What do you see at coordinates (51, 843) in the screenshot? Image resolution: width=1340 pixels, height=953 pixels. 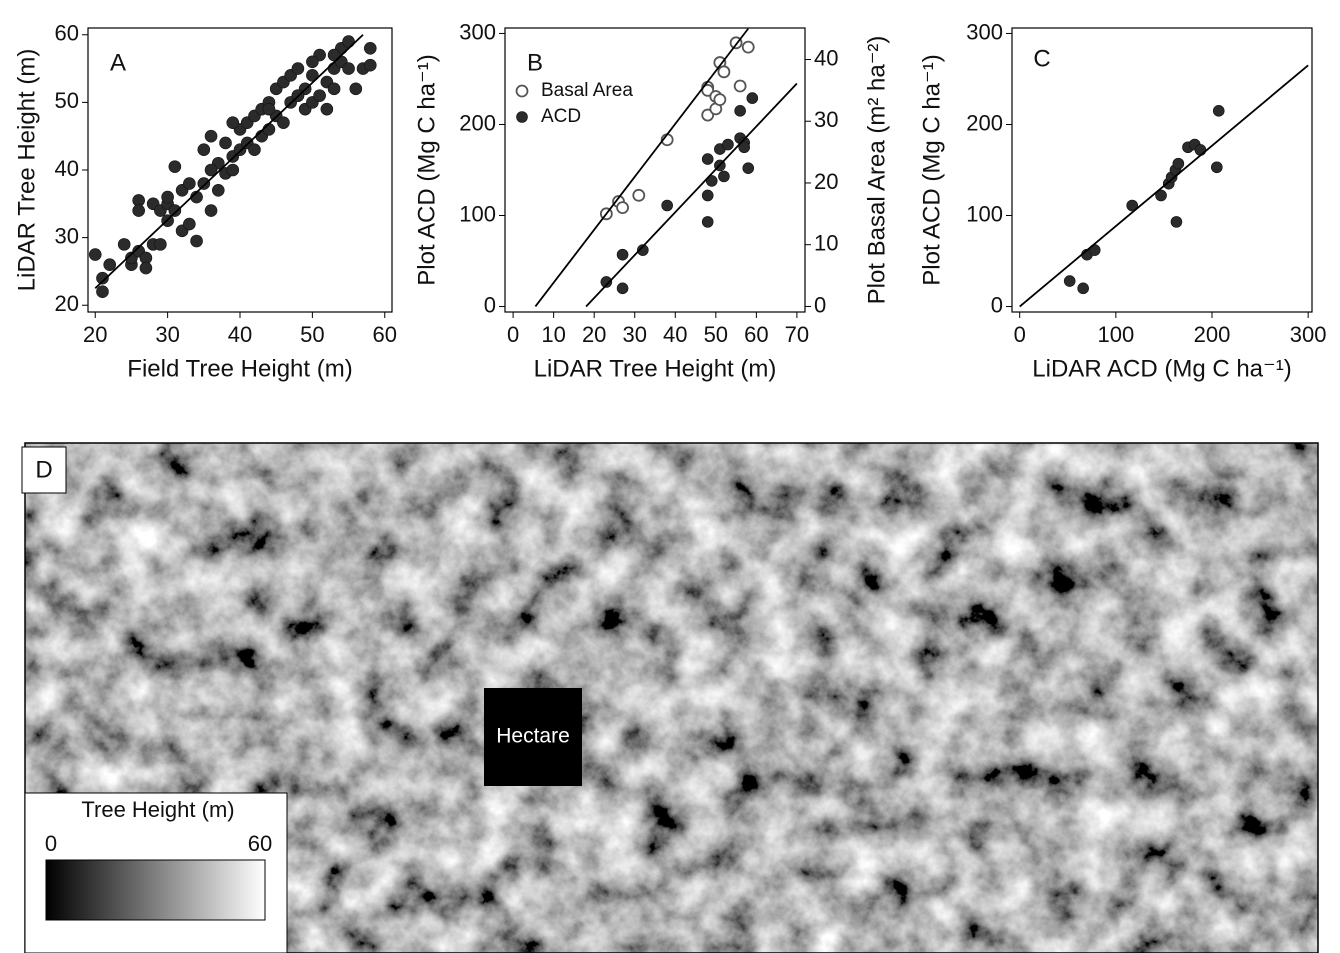 I see `colorbar-min: 0` at bounding box center [51, 843].